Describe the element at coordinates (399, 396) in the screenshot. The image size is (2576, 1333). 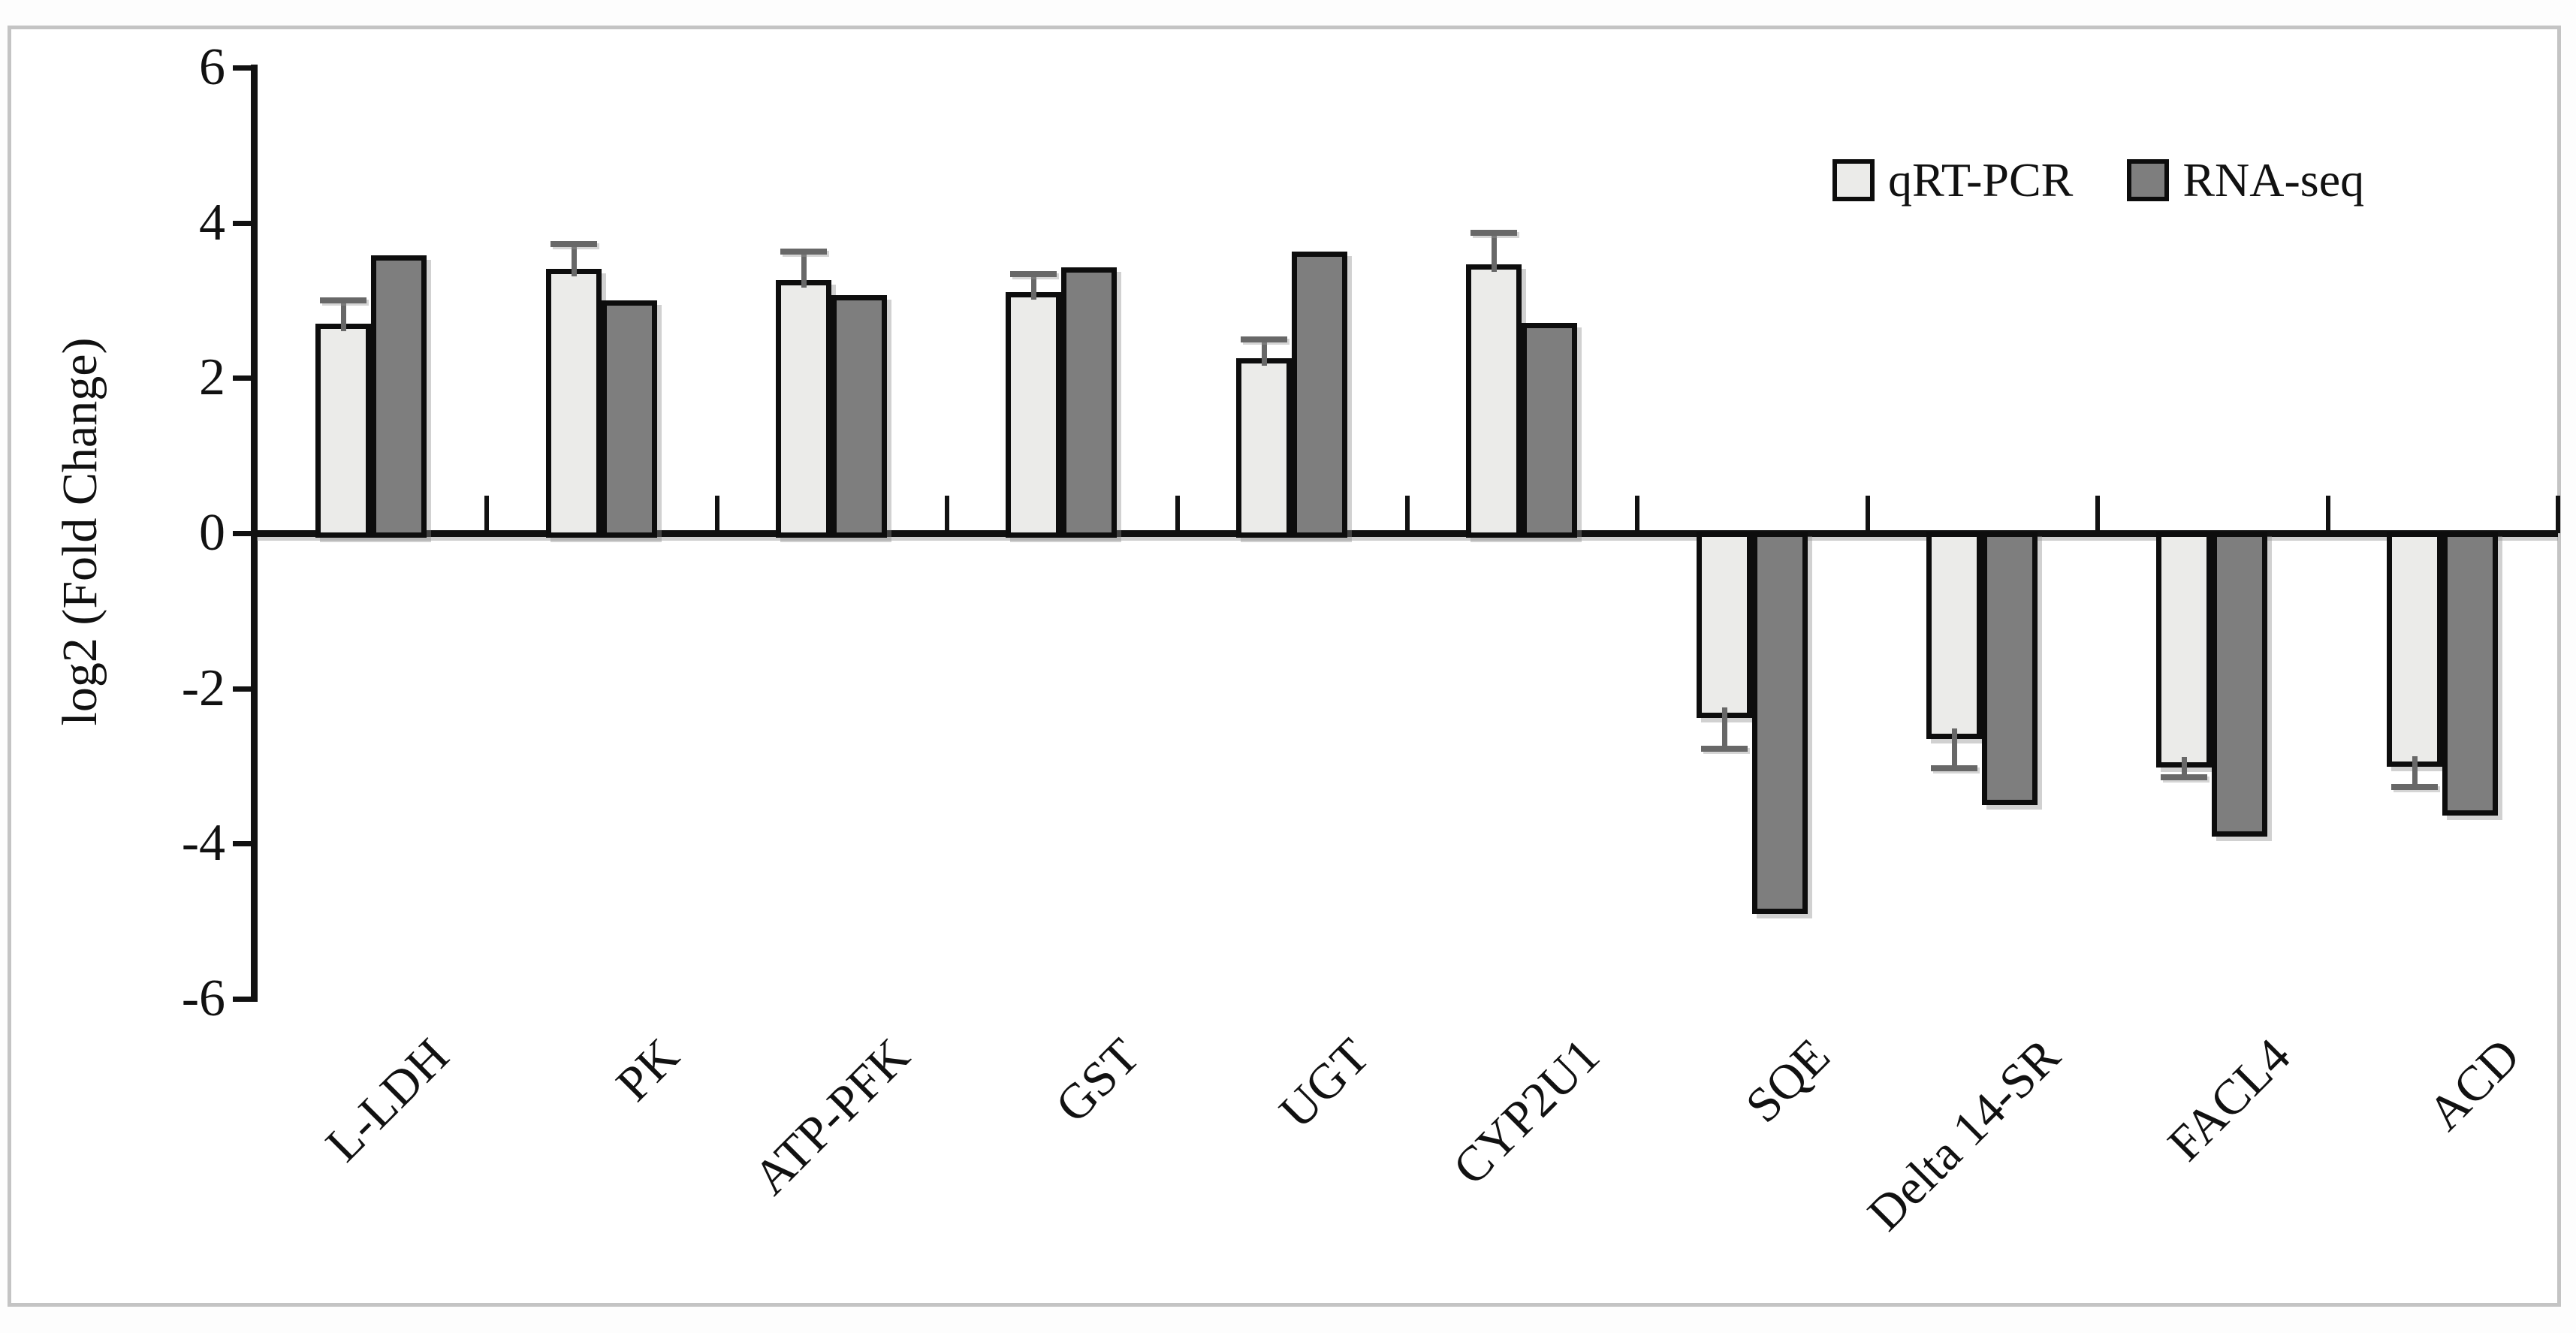
I see `bar-rna-seq-l-ldh` at that location.